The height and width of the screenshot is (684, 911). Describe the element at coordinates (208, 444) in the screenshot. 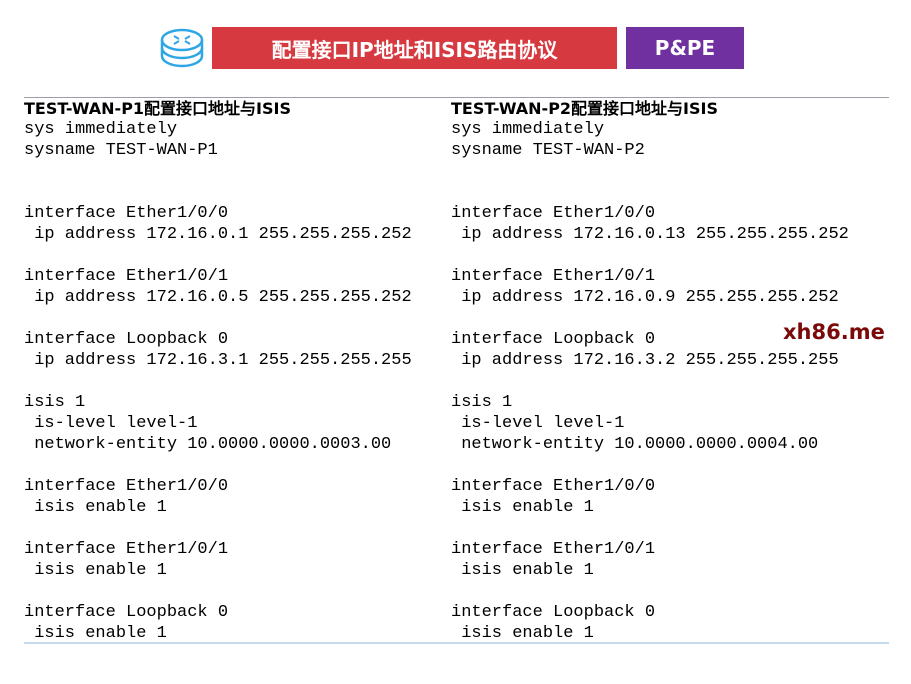

I see `config-line: network-entity 10.0000.0000.0003.00` at that location.